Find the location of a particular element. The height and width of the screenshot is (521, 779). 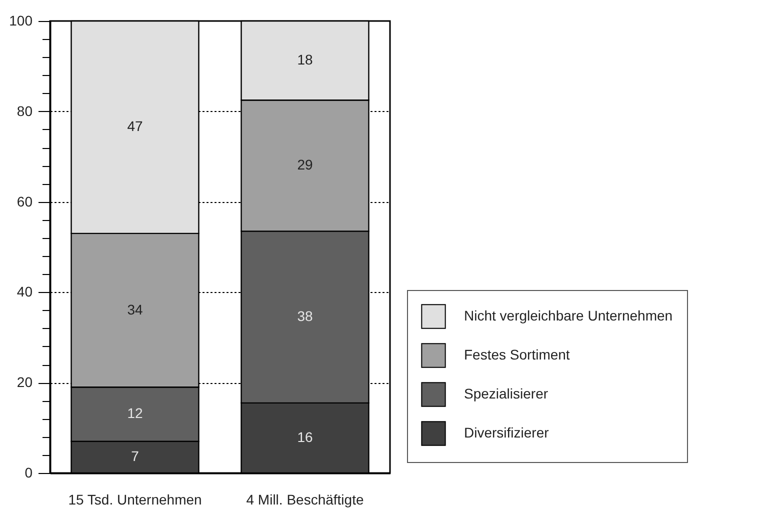

y-tick-label: 100 is located at coordinates (21, 20).